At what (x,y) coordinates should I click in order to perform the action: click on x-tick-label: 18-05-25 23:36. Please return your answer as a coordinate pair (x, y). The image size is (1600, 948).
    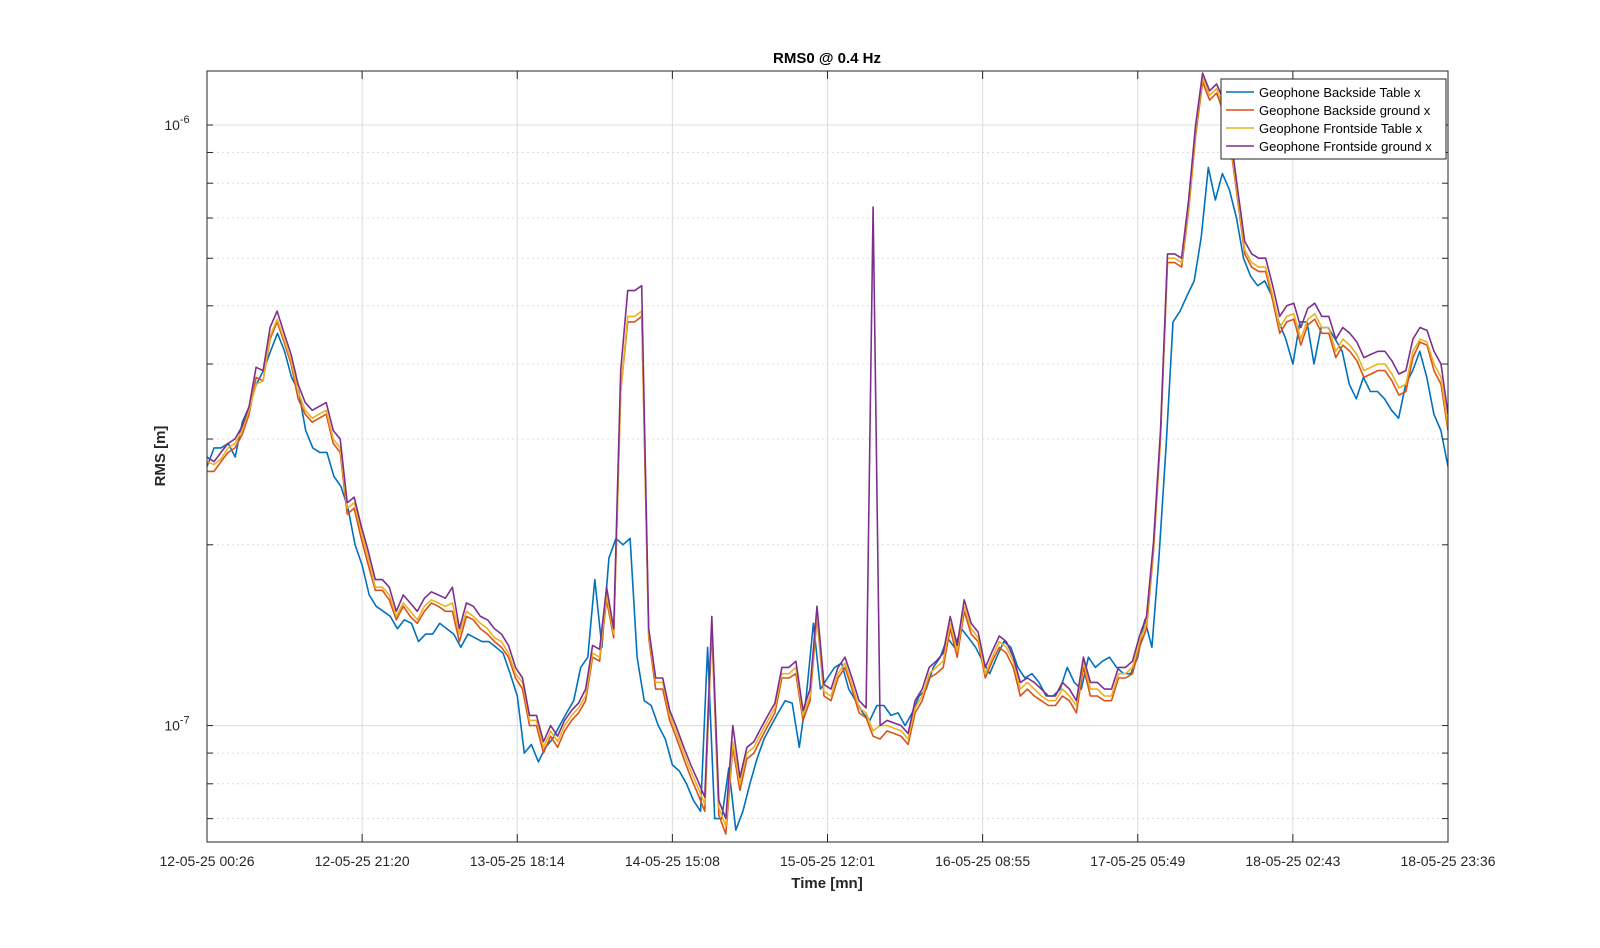
    Looking at the image, I should click on (1448, 861).